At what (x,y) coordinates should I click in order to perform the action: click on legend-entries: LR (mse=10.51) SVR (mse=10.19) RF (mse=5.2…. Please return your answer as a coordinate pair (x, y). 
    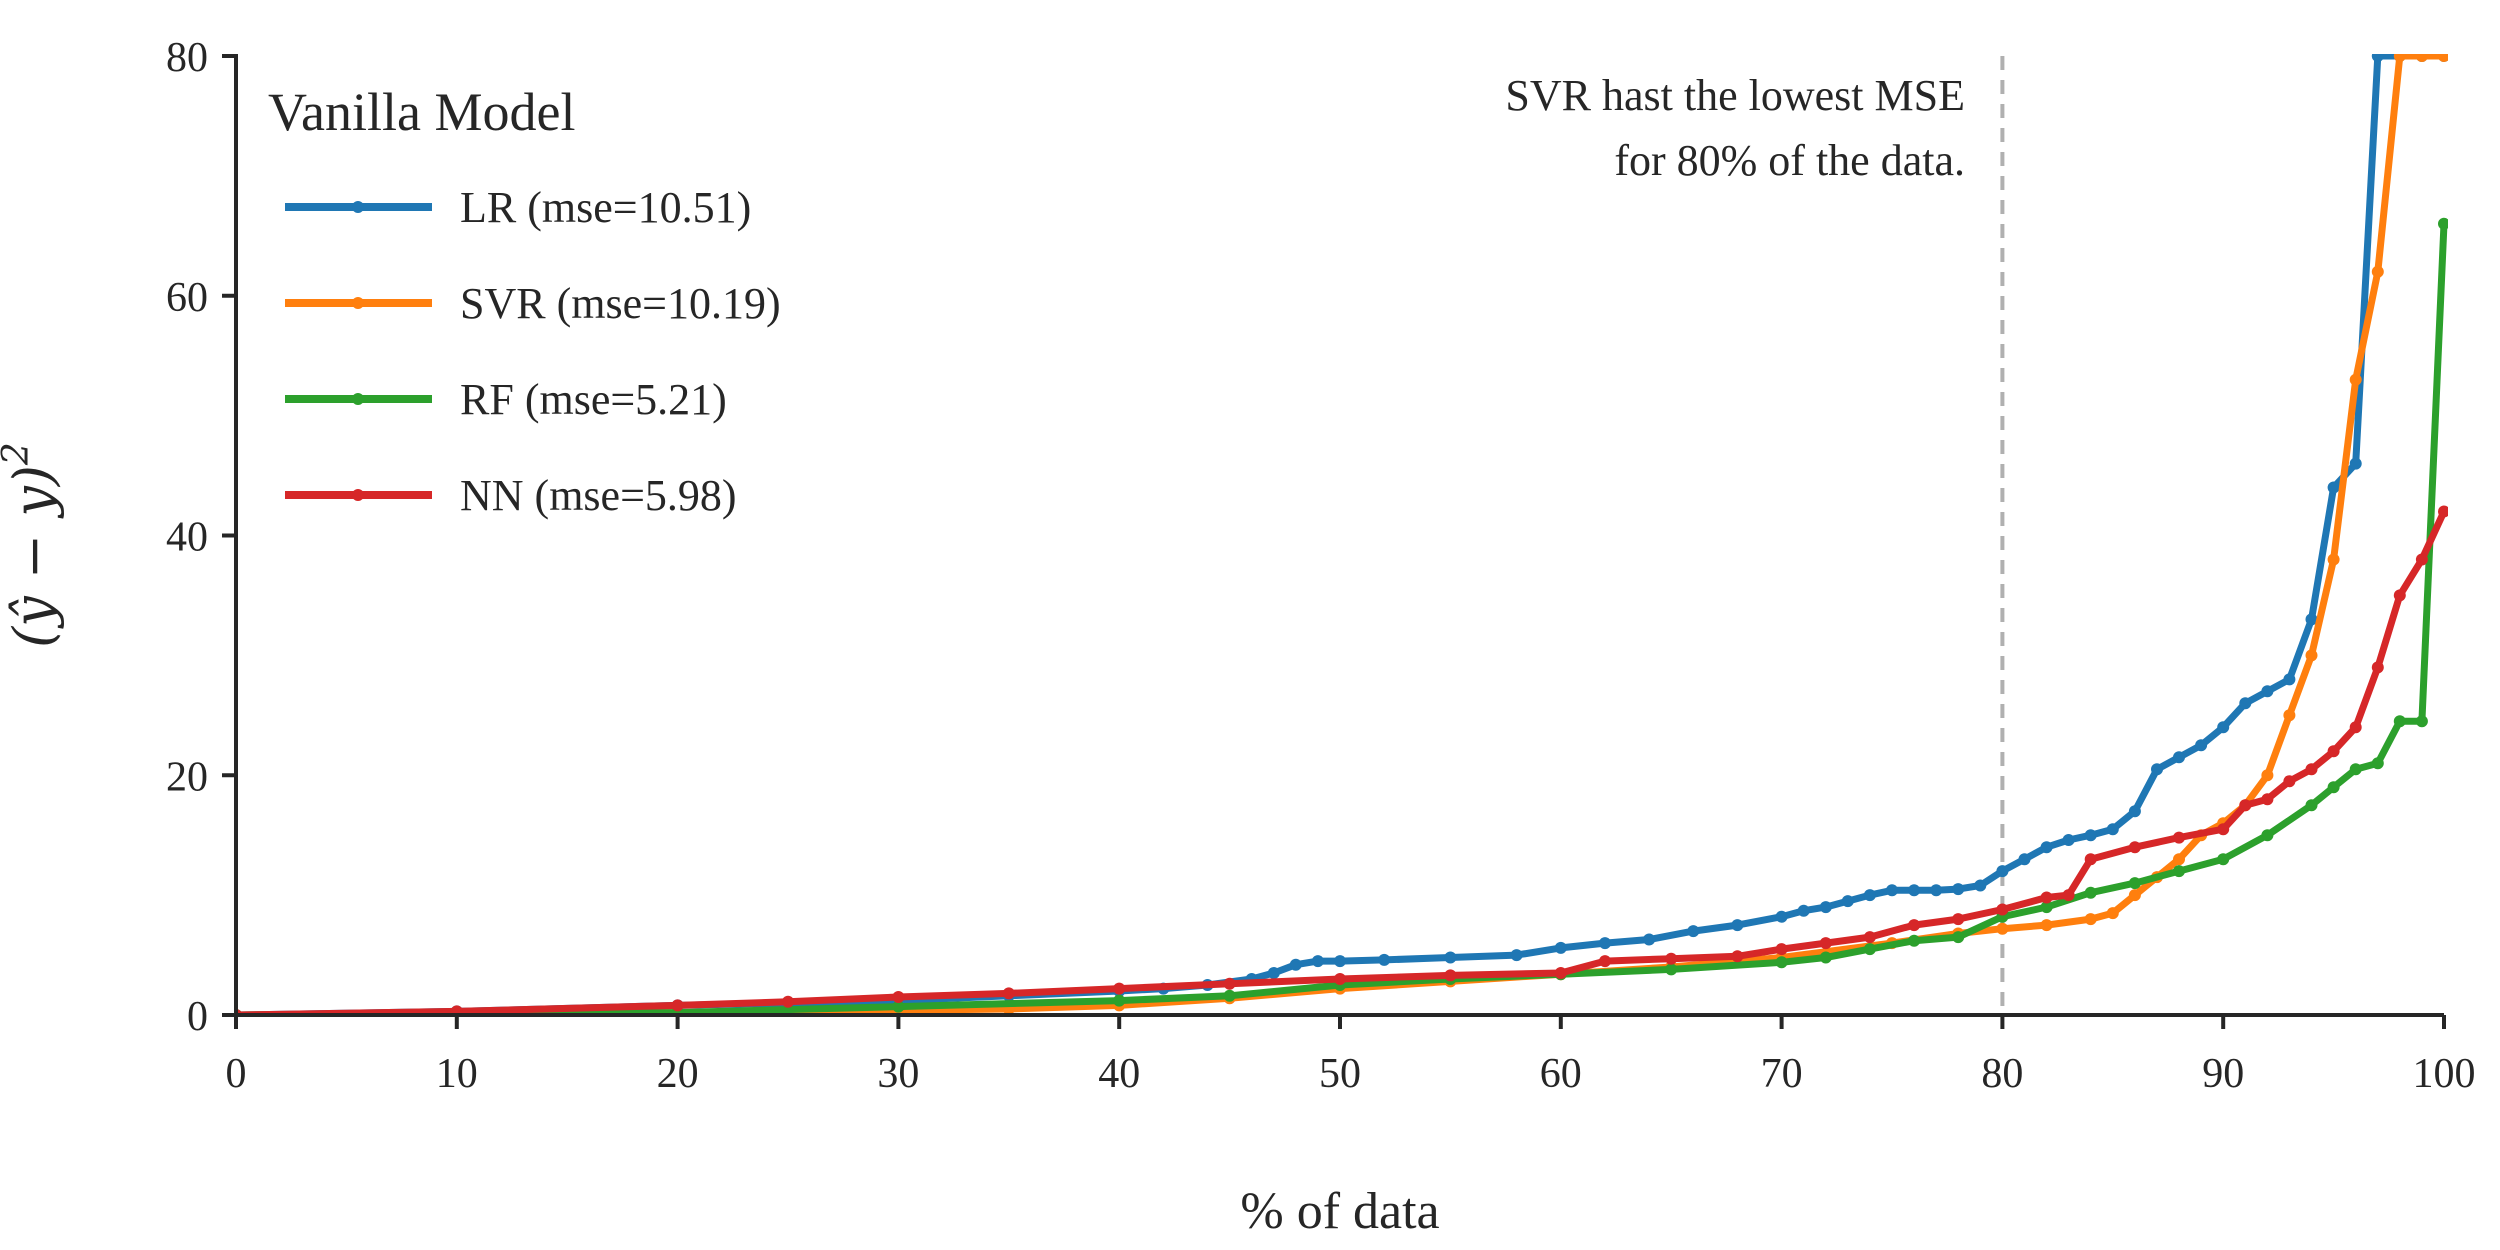
    Looking at the image, I should click on (533, 351).